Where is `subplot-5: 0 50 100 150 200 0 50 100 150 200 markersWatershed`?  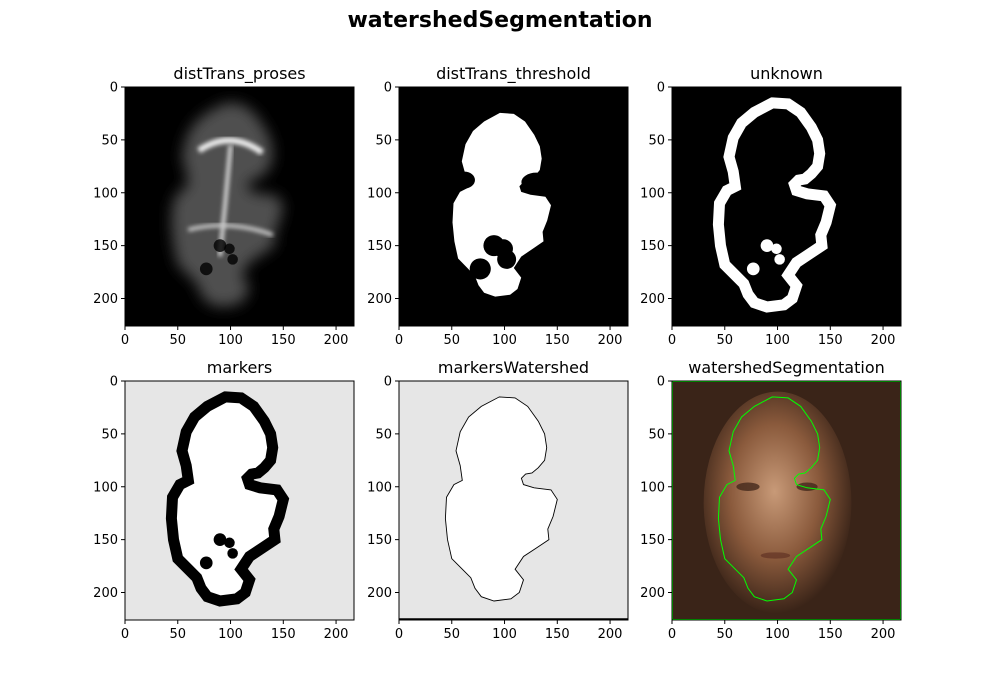 subplot-5: 0 50 100 150 200 0 50 100 150 200 markersWatershed is located at coordinates (498, 500).